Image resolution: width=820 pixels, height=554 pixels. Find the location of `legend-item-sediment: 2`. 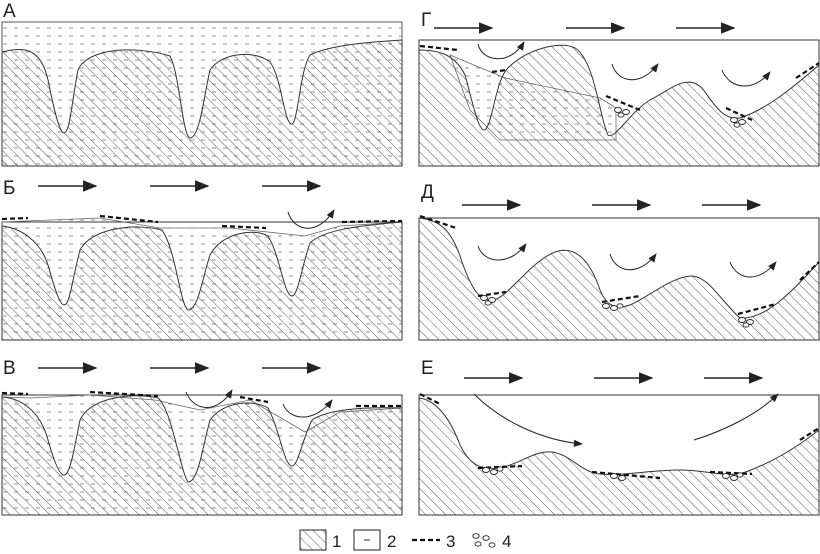

legend-item-sediment: 2 is located at coordinates (374, 540).